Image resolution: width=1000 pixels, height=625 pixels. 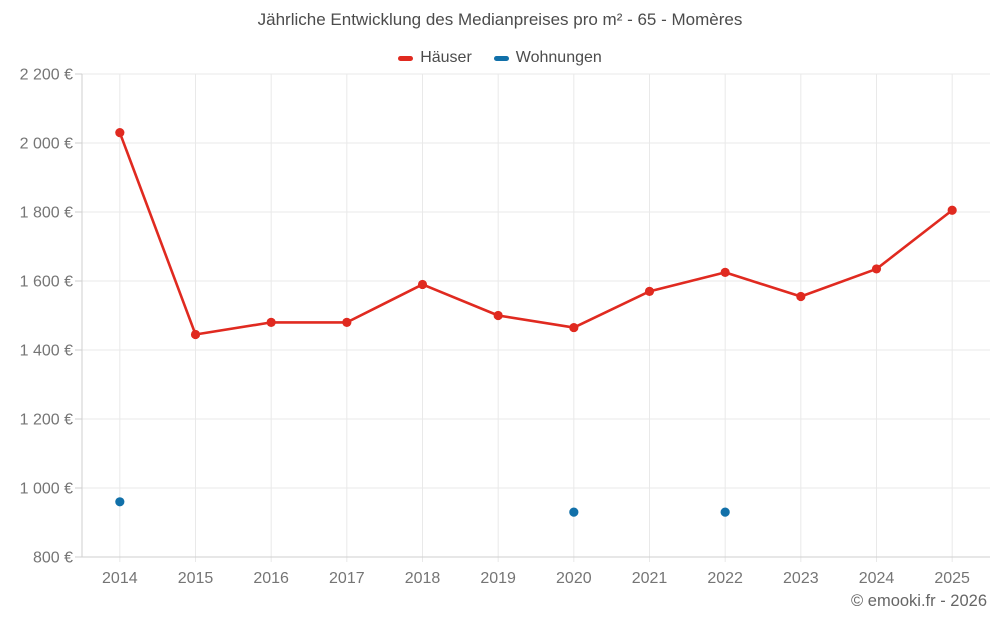 I want to click on y-tick-label: 800 €, so click(x=53, y=558).